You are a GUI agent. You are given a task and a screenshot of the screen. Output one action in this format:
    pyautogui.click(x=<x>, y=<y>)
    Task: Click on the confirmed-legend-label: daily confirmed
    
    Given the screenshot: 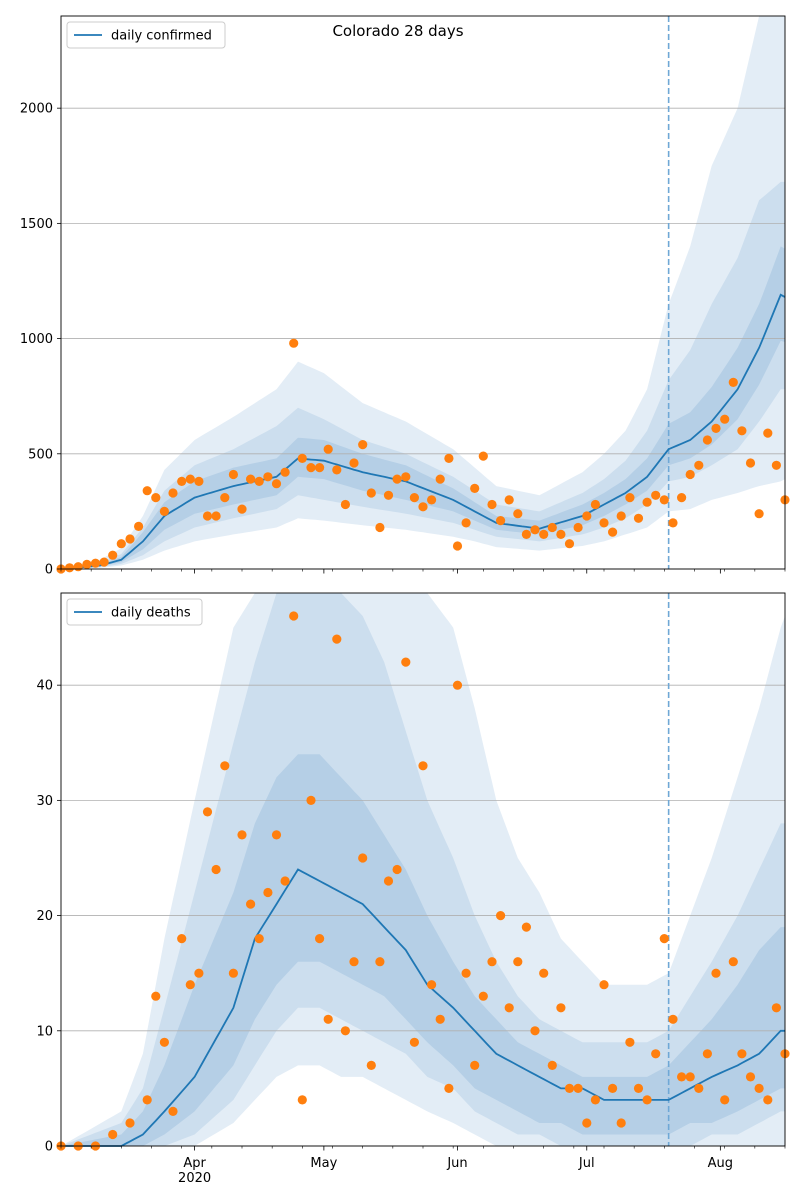 What is the action you would take?
    pyautogui.click(x=161, y=36)
    